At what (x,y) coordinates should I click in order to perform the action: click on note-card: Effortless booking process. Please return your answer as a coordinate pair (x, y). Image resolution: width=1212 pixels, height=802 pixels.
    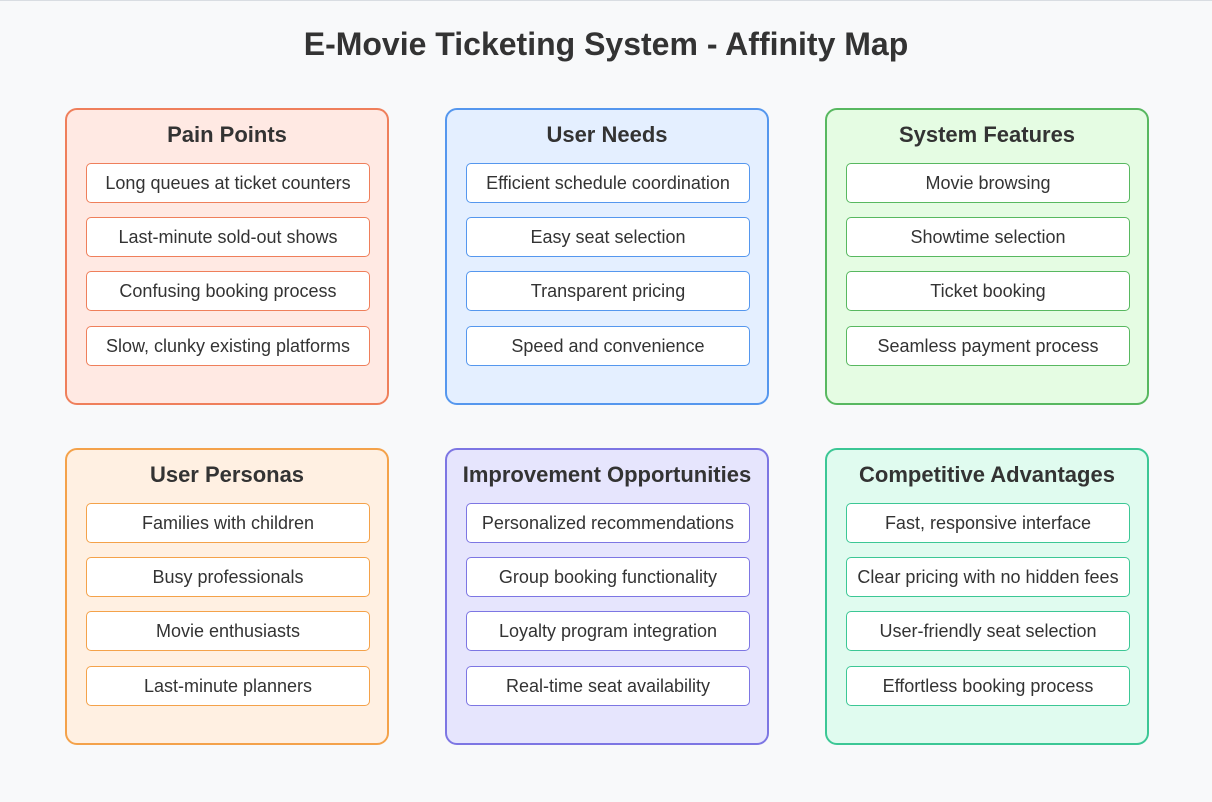
    Looking at the image, I should click on (988, 686).